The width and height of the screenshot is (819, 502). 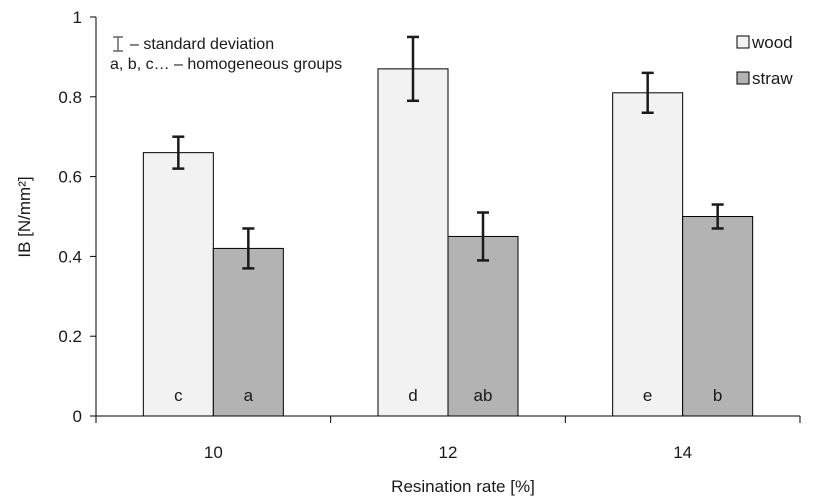 What do you see at coordinates (463, 486) in the screenshot?
I see `x-axis-title: Resination rate [%]` at bounding box center [463, 486].